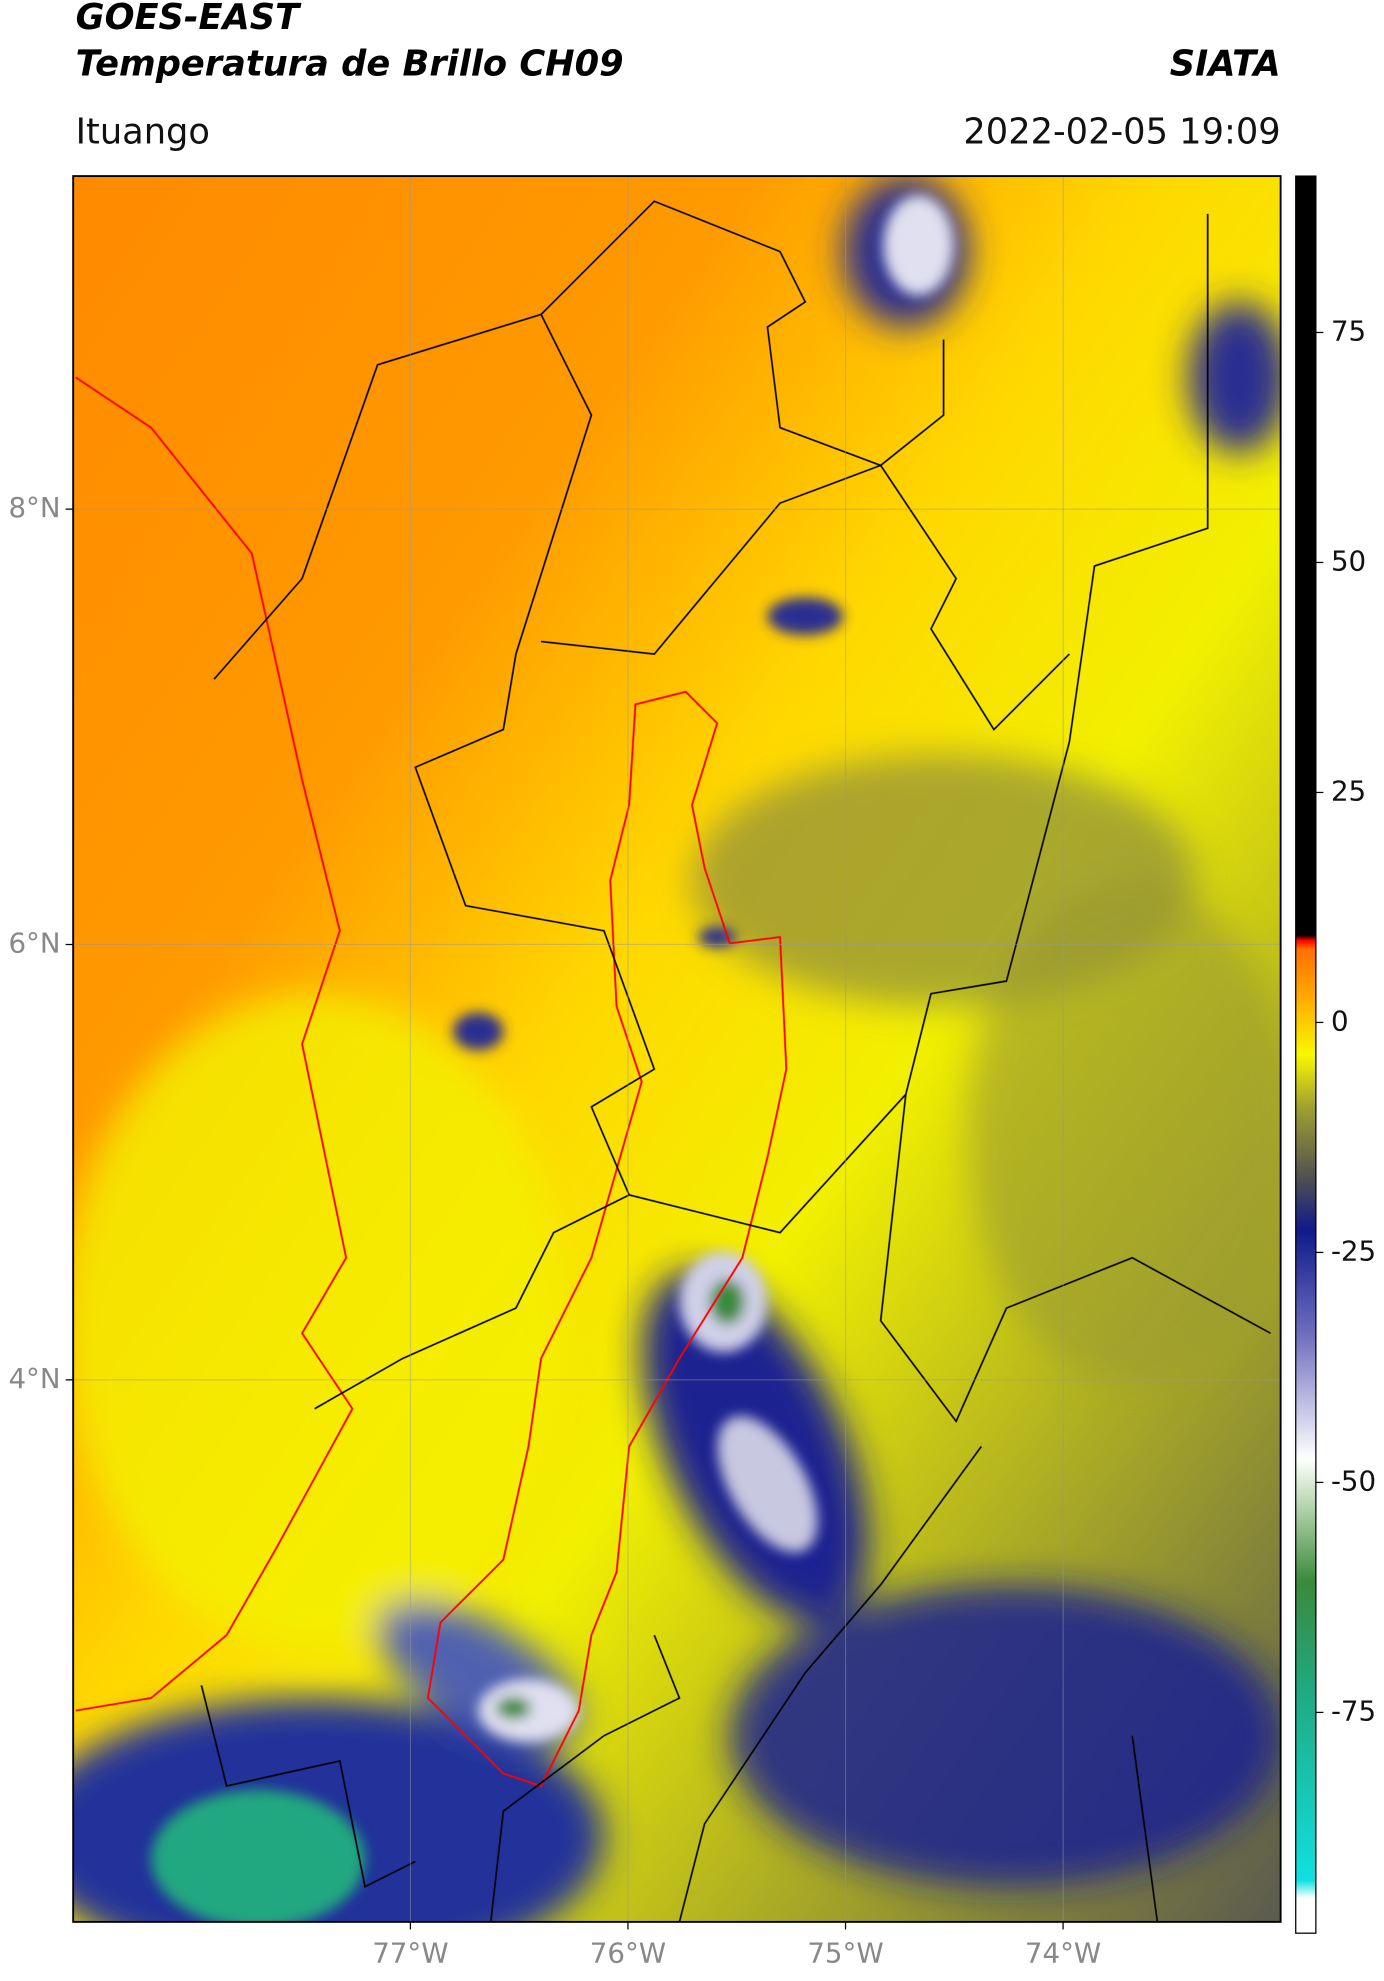 The width and height of the screenshot is (1384, 1981). I want to click on y-tick-label: 8°N, so click(34, 507).